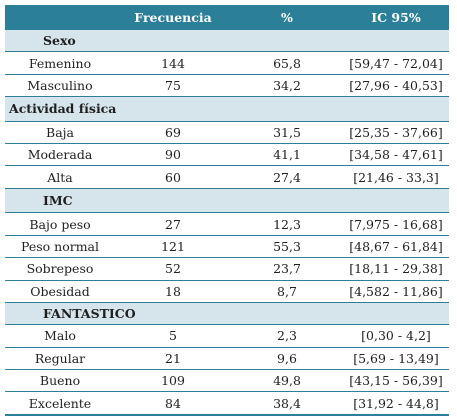 Image resolution: width=457 pixels, height=416 pixels. What do you see at coordinates (287, 359) in the screenshot?
I see `percent-cell: 9,6` at bounding box center [287, 359].